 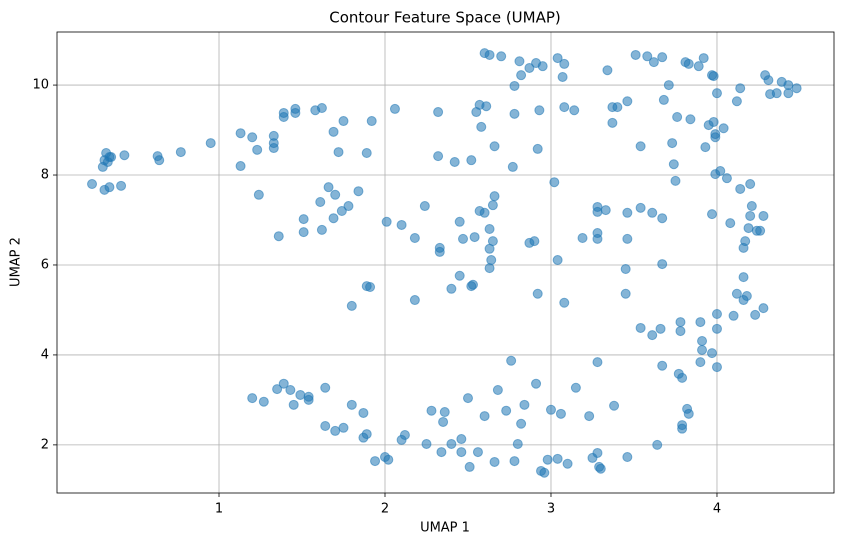 I want to click on x-tick-label: 4, so click(x=717, y=509).